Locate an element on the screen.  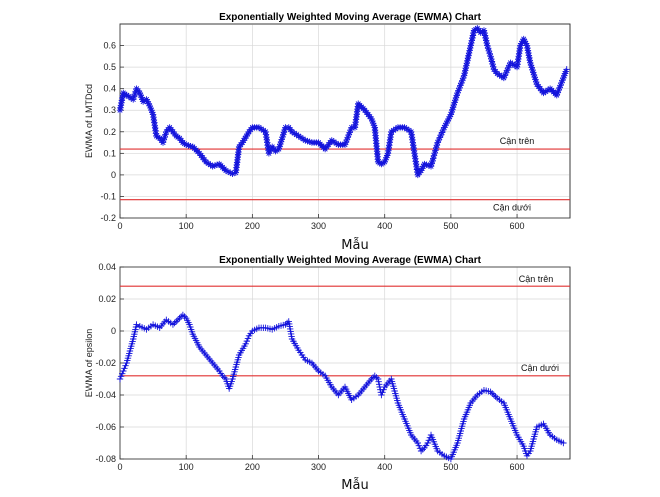
y-tick-label: -0.1 is located at coordinates (108, 196).